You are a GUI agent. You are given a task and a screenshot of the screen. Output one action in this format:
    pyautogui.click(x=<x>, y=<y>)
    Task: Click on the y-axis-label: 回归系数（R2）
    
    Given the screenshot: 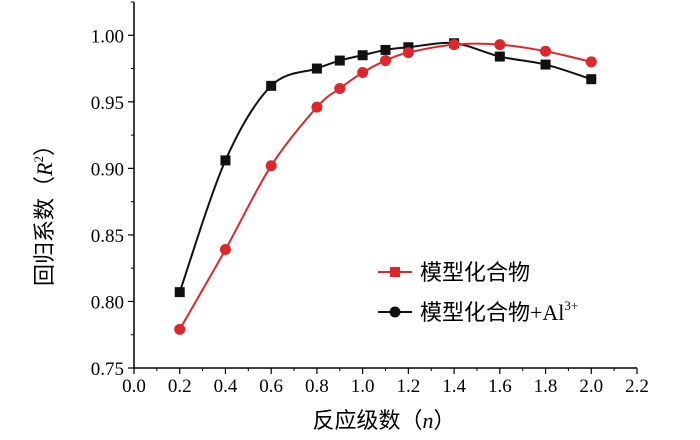 What is the action you would take?
    pyautogui.click(x=44, y=210)
    